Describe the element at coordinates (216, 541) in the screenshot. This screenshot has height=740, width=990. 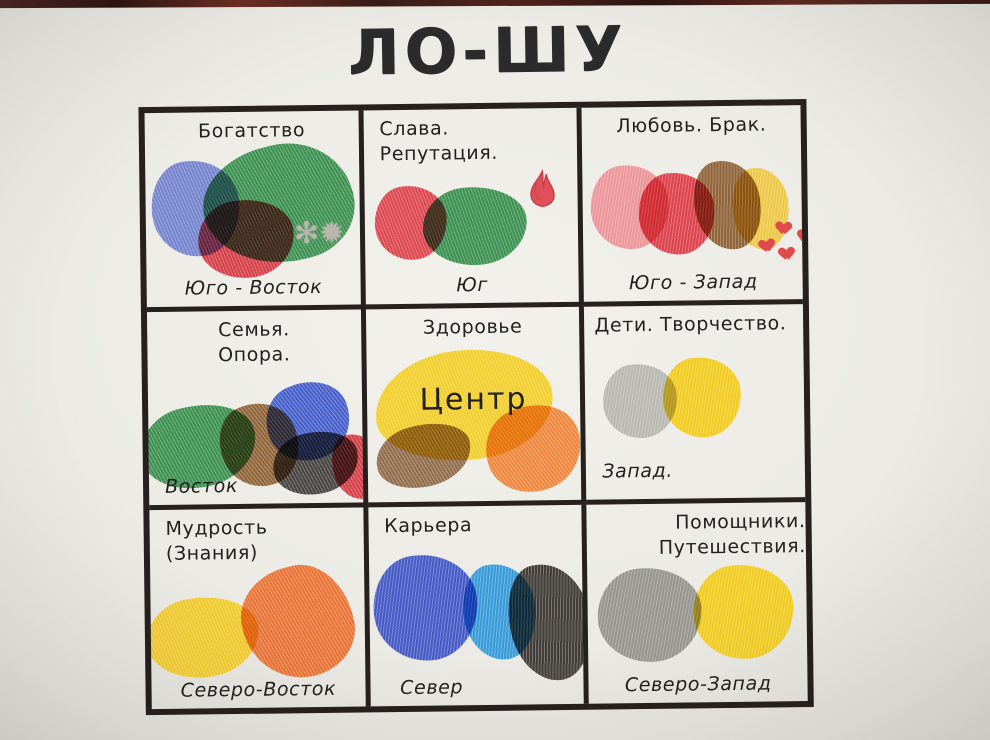
I see `cell-sector-label: Мудрость (Знания)` at that location.